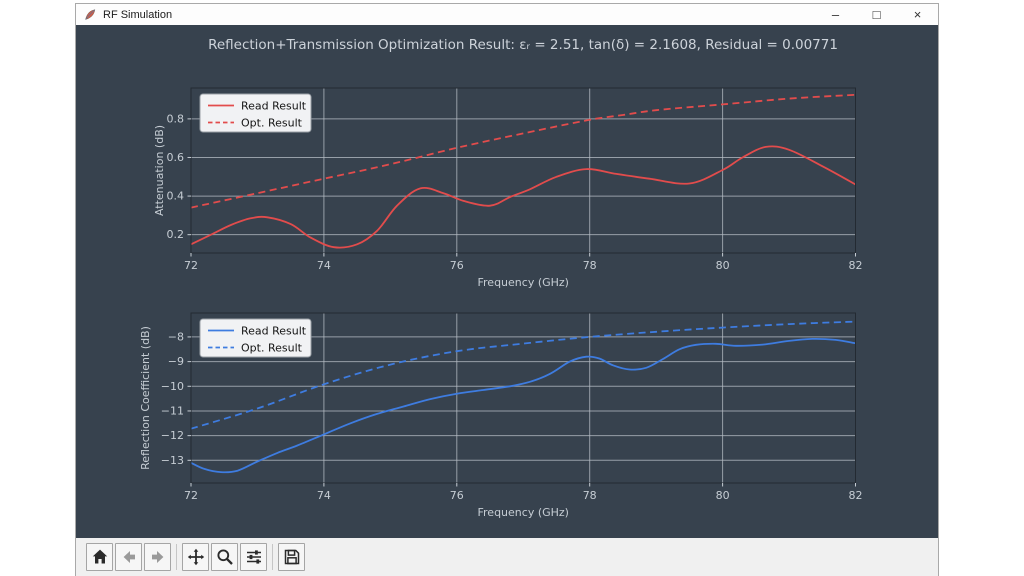 The height and width of the screenshot is (576, 1024). What do you see at coordinates (172, 435) in the screenshot?
I see `y-tick-label: −12` at bounding box center [172, 435].